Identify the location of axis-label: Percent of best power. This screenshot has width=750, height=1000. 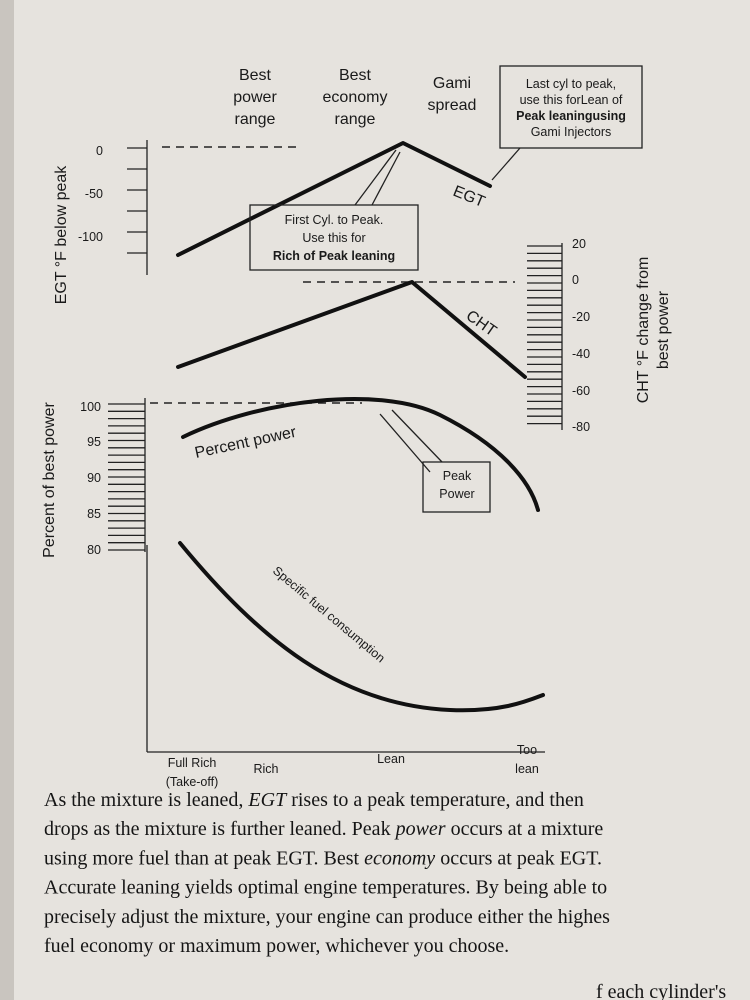
(49, 480).